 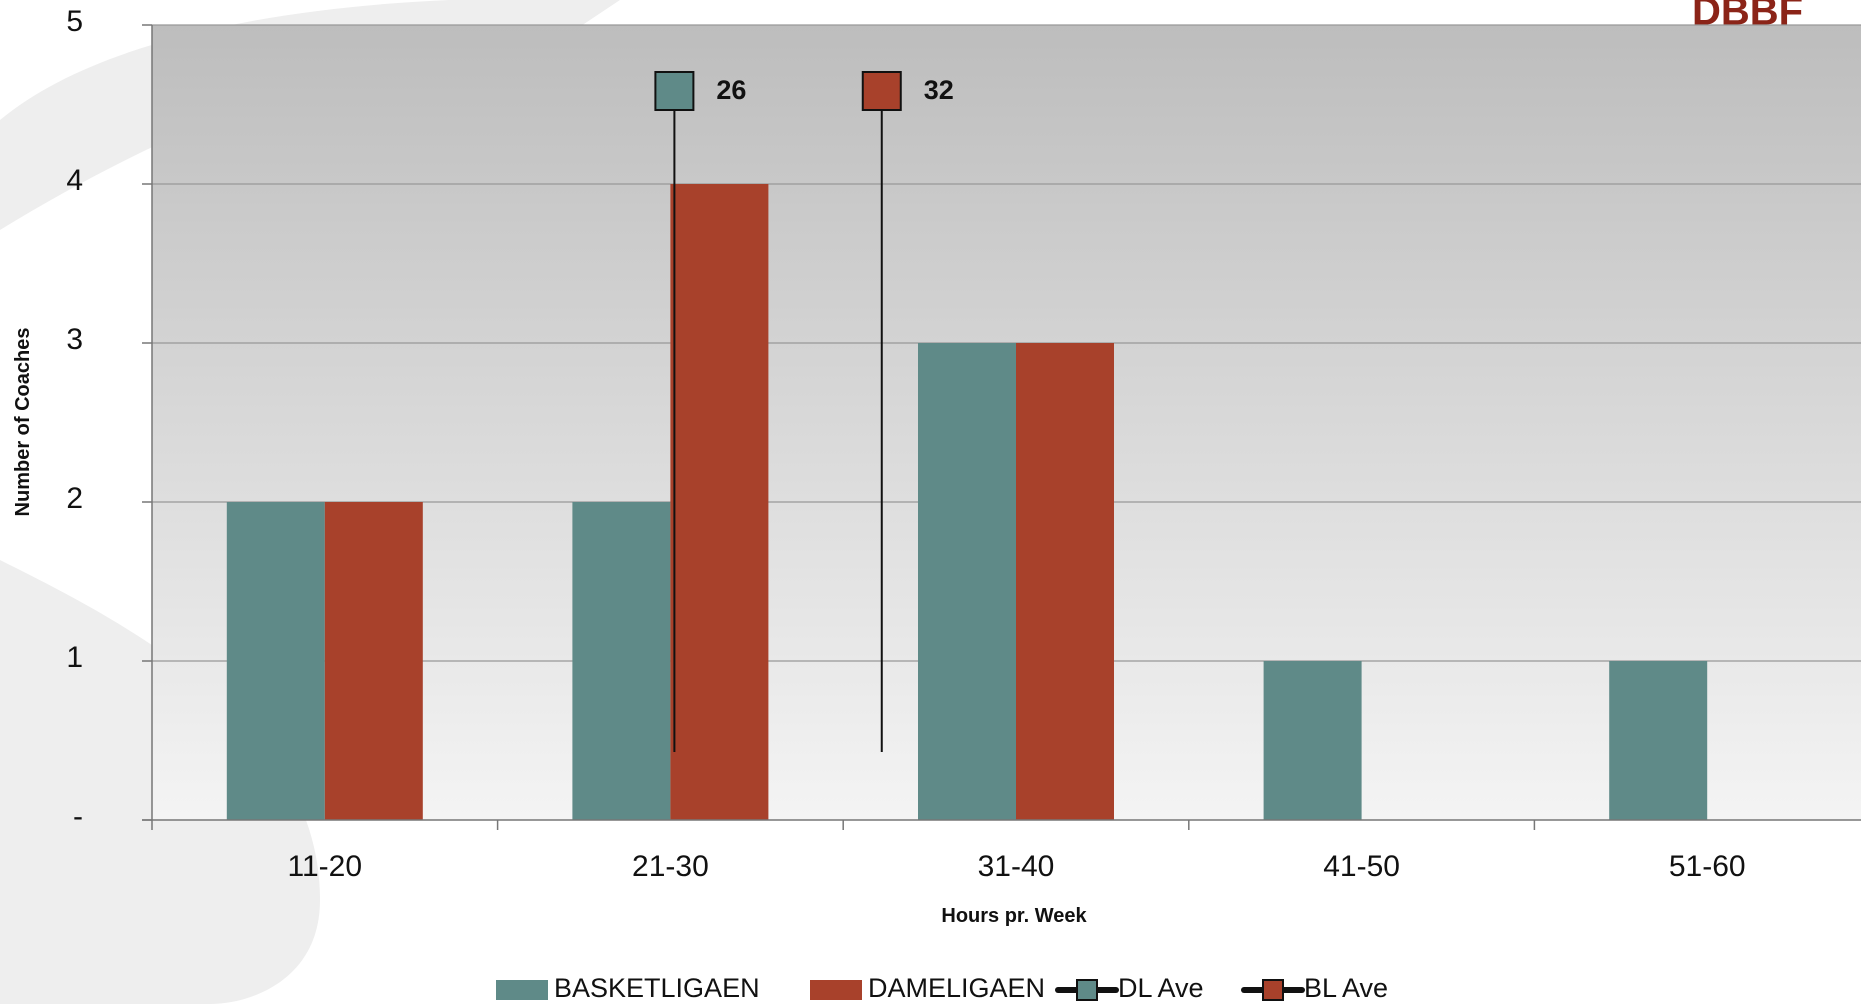 I want to click on legend: BASKETLIGAEN DAMELIGAEN DL Ave BL Ave, so click(x=942, y=988).